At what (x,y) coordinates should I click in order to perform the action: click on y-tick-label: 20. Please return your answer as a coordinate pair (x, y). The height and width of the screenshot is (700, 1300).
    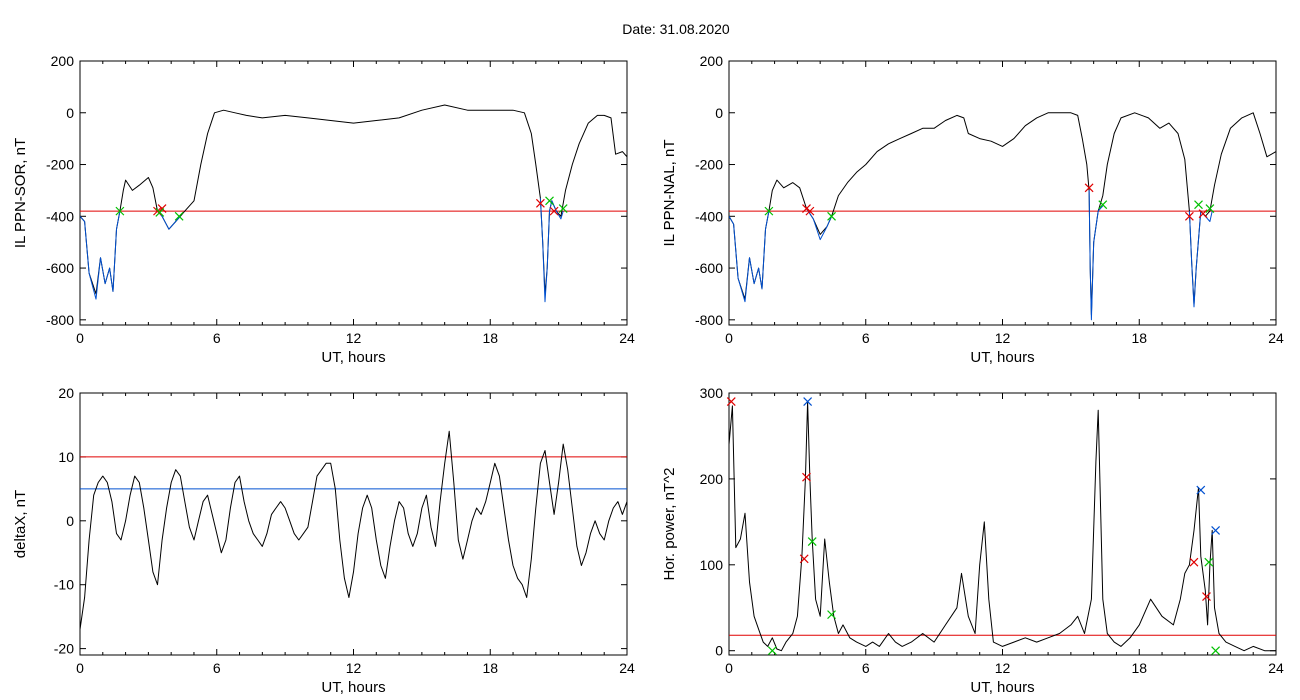
    Looking at the image, I should click on (66, 393).